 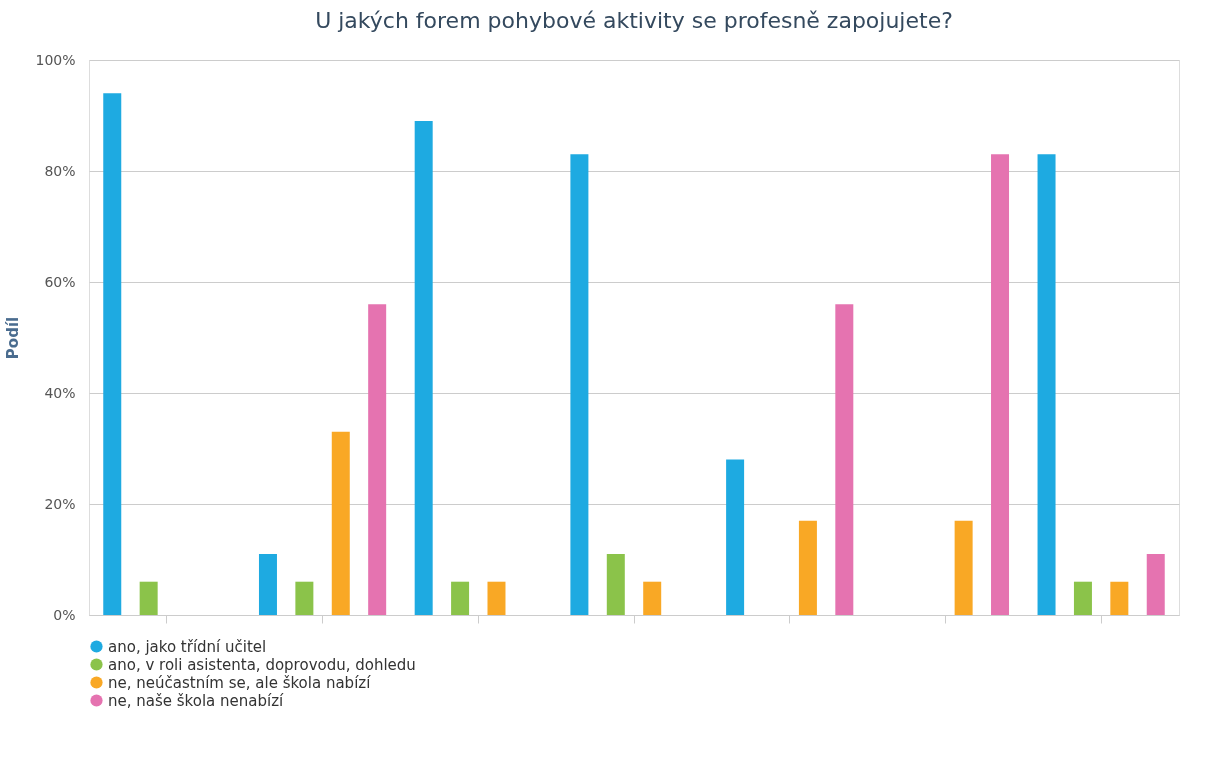 What do you see at coordinates (187, 646) in the screenshot?
I see `legend-label: ano, jako třídní učitel` at bounding box center [187, 646].